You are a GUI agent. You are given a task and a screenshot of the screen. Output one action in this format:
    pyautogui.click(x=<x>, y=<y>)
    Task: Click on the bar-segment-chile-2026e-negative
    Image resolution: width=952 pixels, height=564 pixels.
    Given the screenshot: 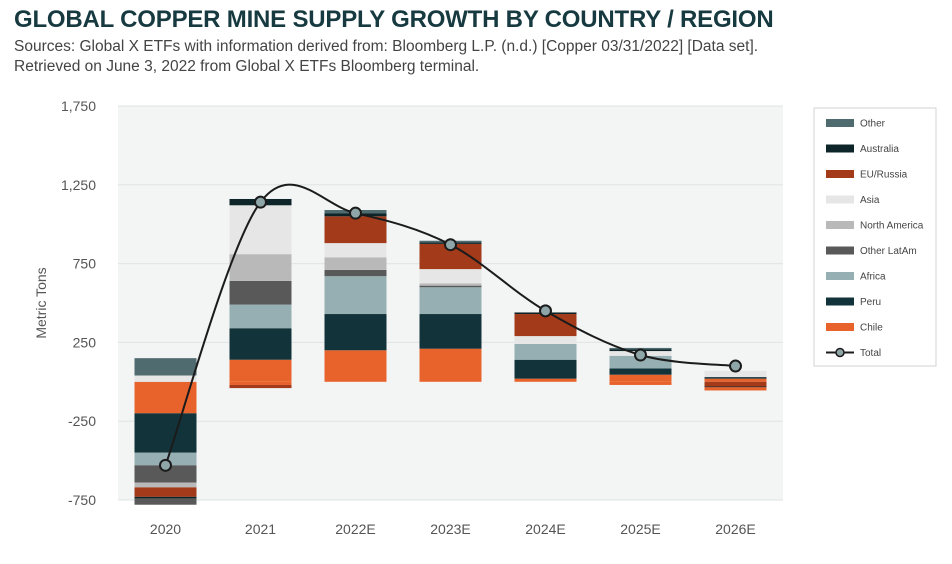 What is the action you would take?
    pyautogui.click(x=735, y=389)
    